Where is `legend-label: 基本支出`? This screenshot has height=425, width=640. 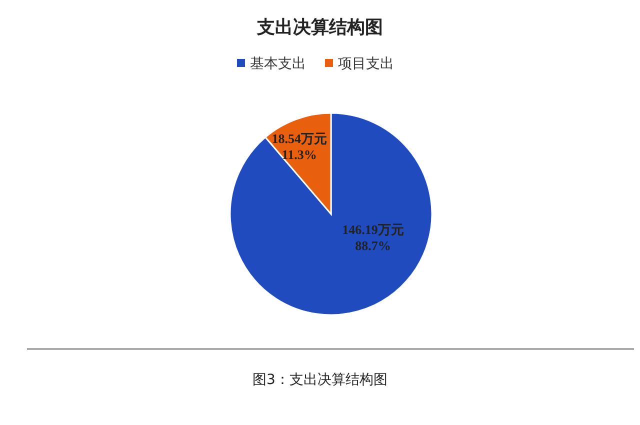
legend-label: 基本支出 is located at coordinates (278, 64).